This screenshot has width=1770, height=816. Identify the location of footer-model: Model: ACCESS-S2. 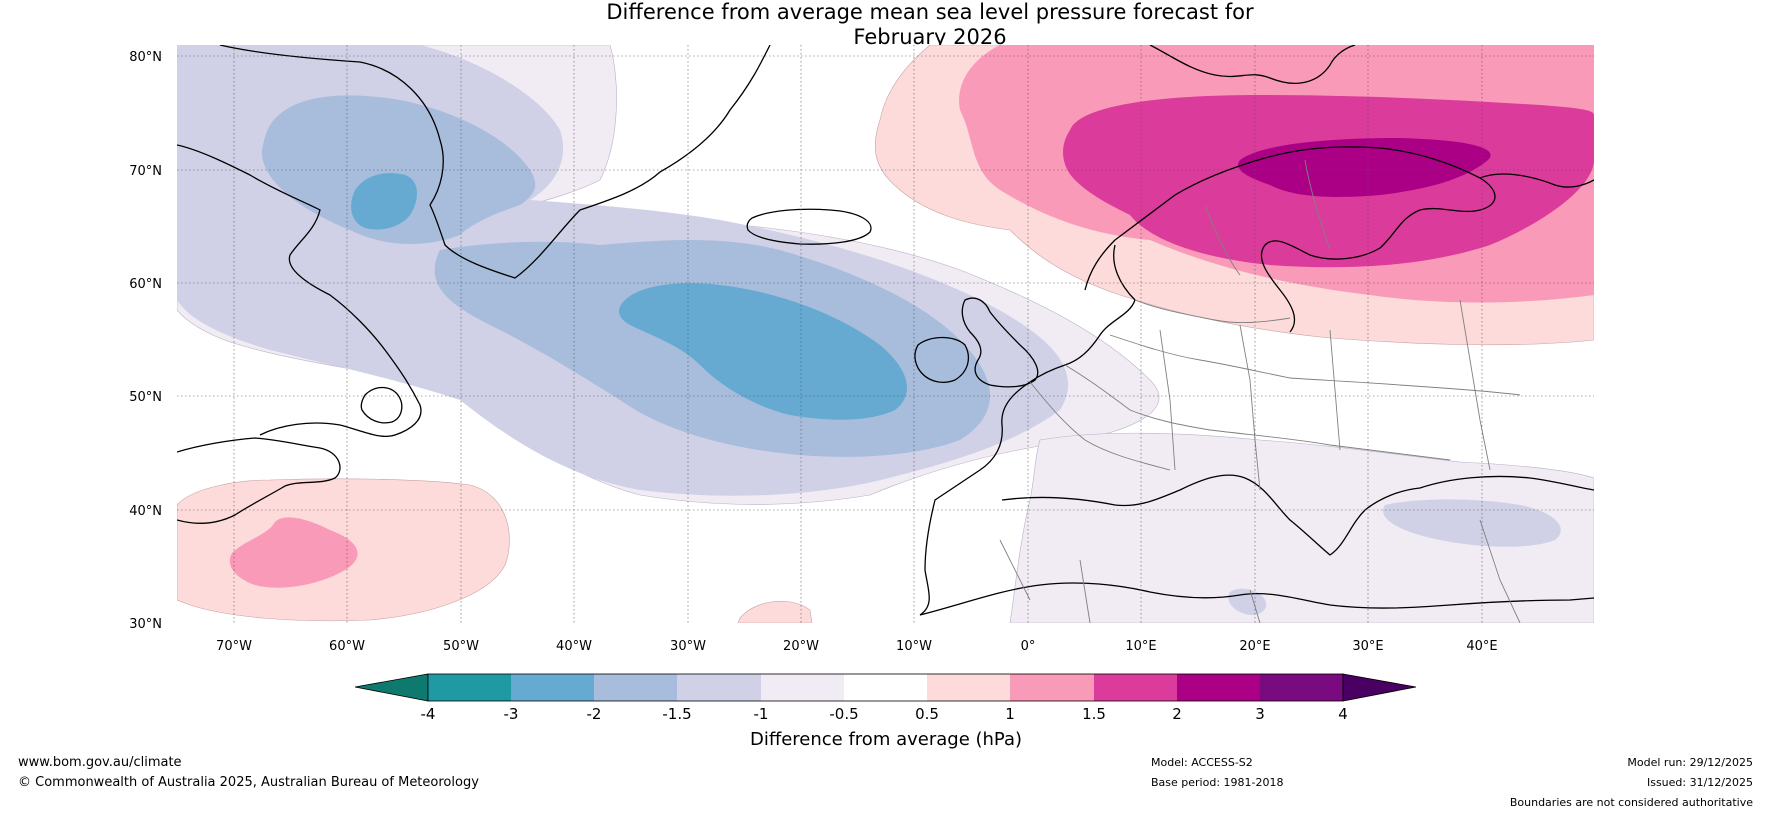
(1202, 762).